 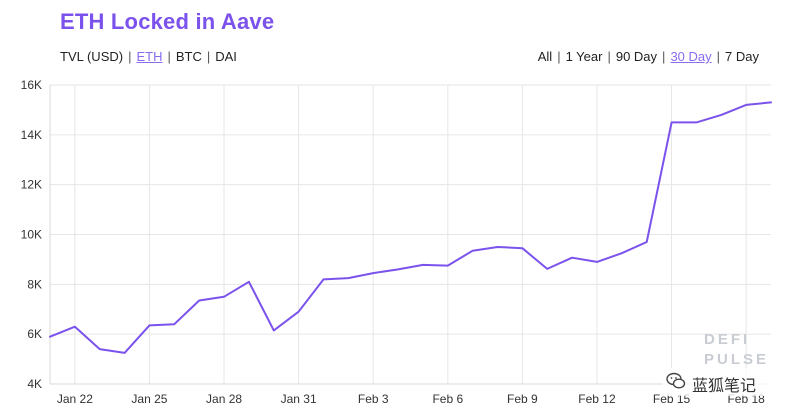 What do you see at coordinates (447, 399) in the screenshot?
I see `x-tick-label: Feb 6` at bounding box center [447, 399].